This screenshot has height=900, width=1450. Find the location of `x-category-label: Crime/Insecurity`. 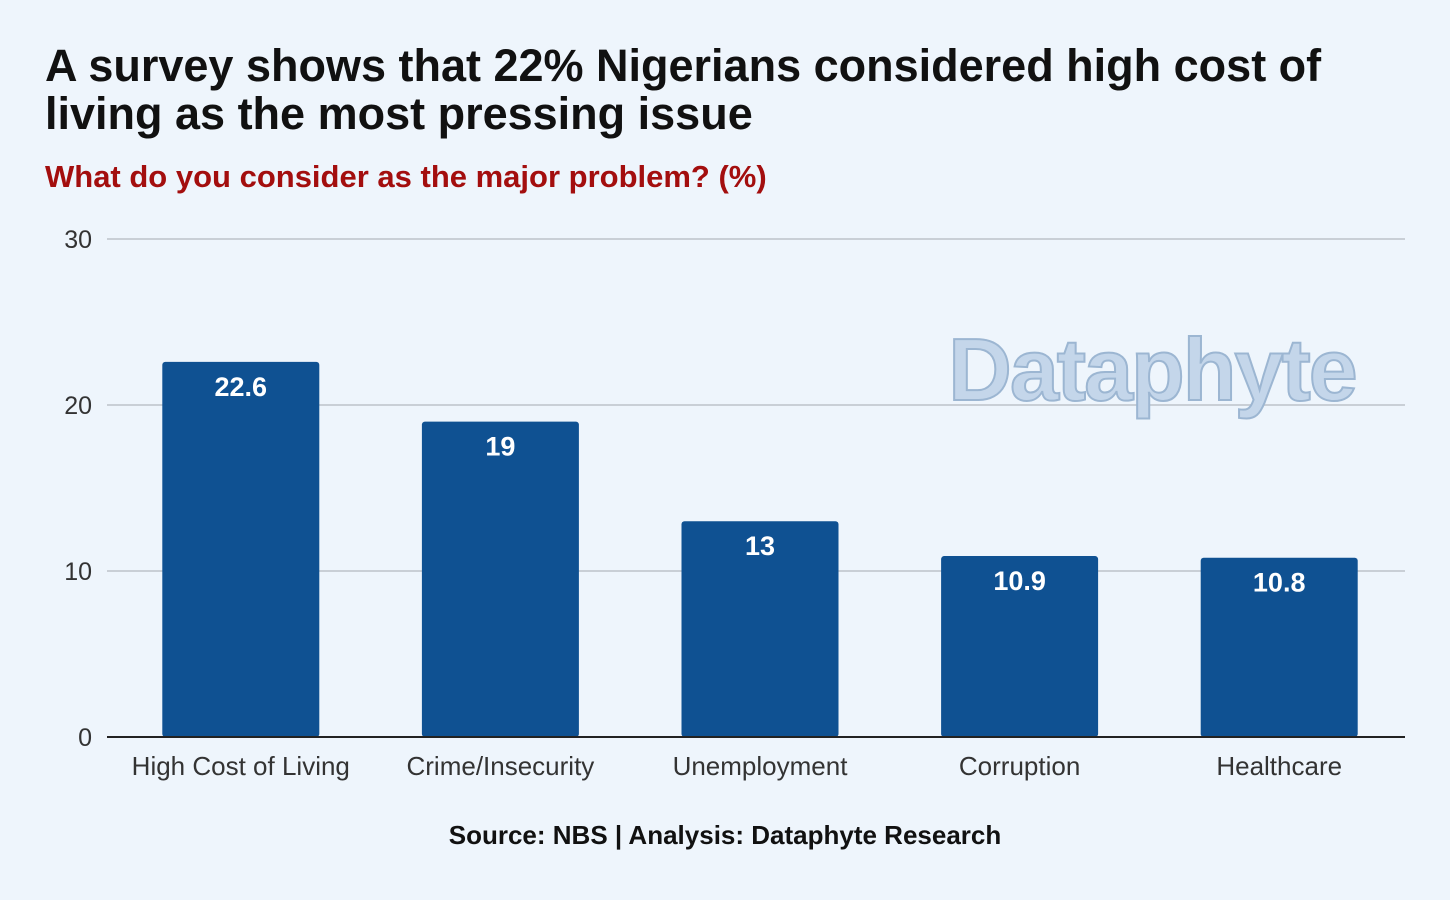

x-category-label: Crime/Insecurity is located at coordinates (500, 766).